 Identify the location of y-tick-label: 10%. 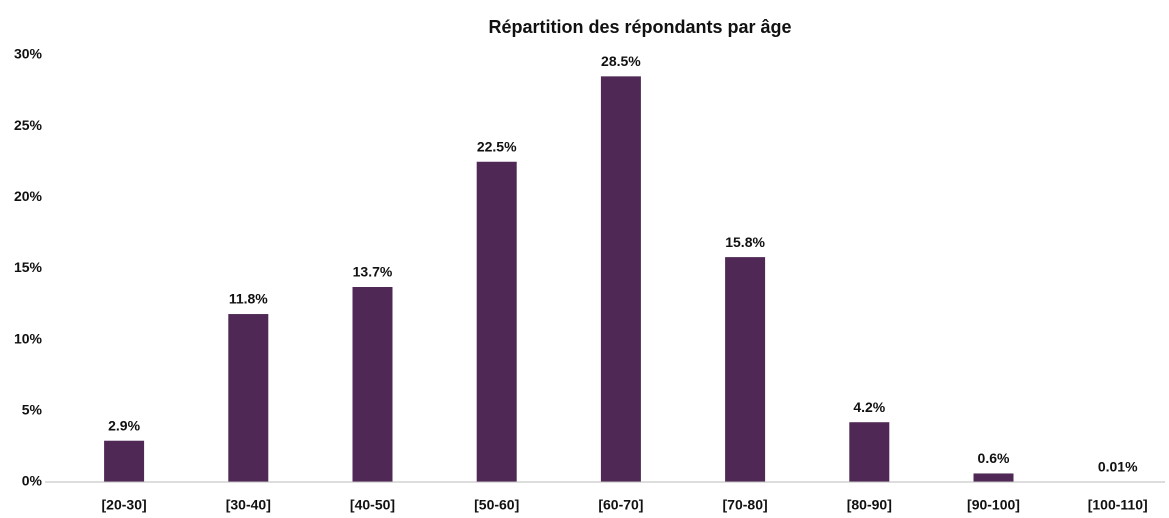
(28, 338).